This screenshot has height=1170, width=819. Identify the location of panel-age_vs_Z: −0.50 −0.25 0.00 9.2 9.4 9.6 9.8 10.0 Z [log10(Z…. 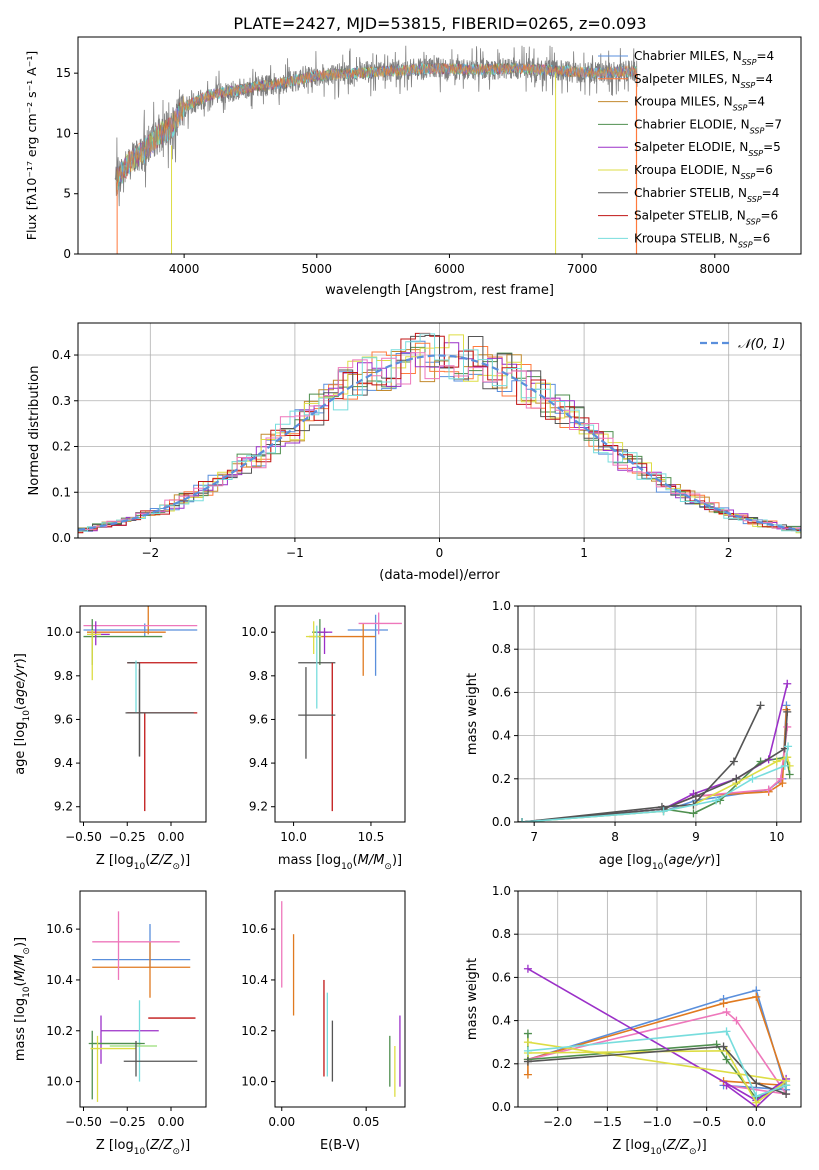
(110, 738).